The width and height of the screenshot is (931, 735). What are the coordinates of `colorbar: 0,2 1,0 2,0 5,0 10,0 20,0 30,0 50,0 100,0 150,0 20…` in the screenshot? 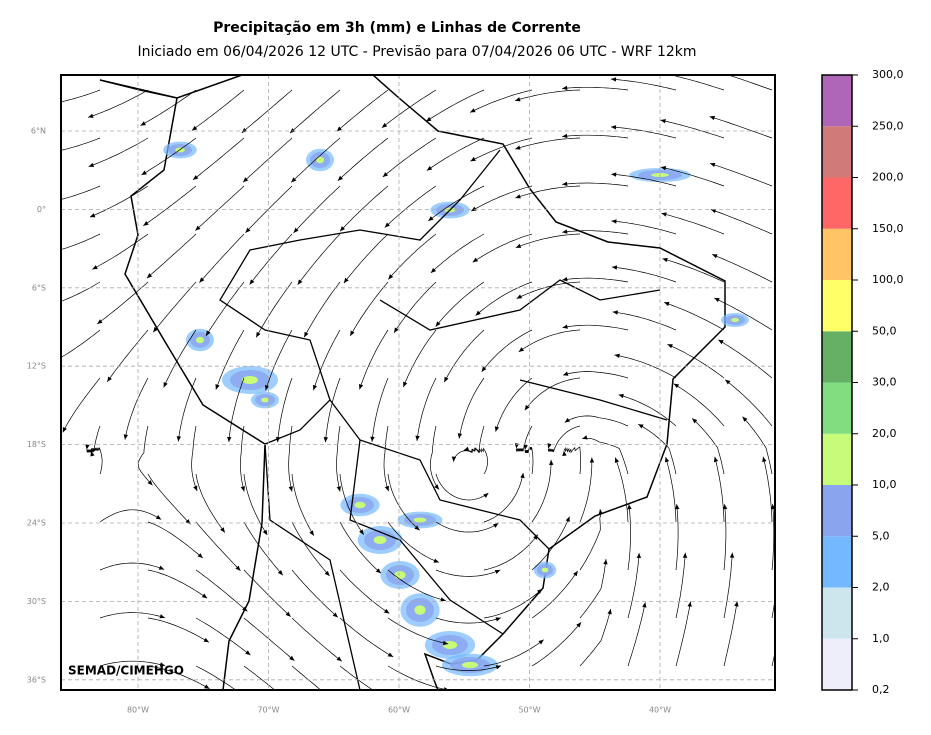 It's located at (862, 382).